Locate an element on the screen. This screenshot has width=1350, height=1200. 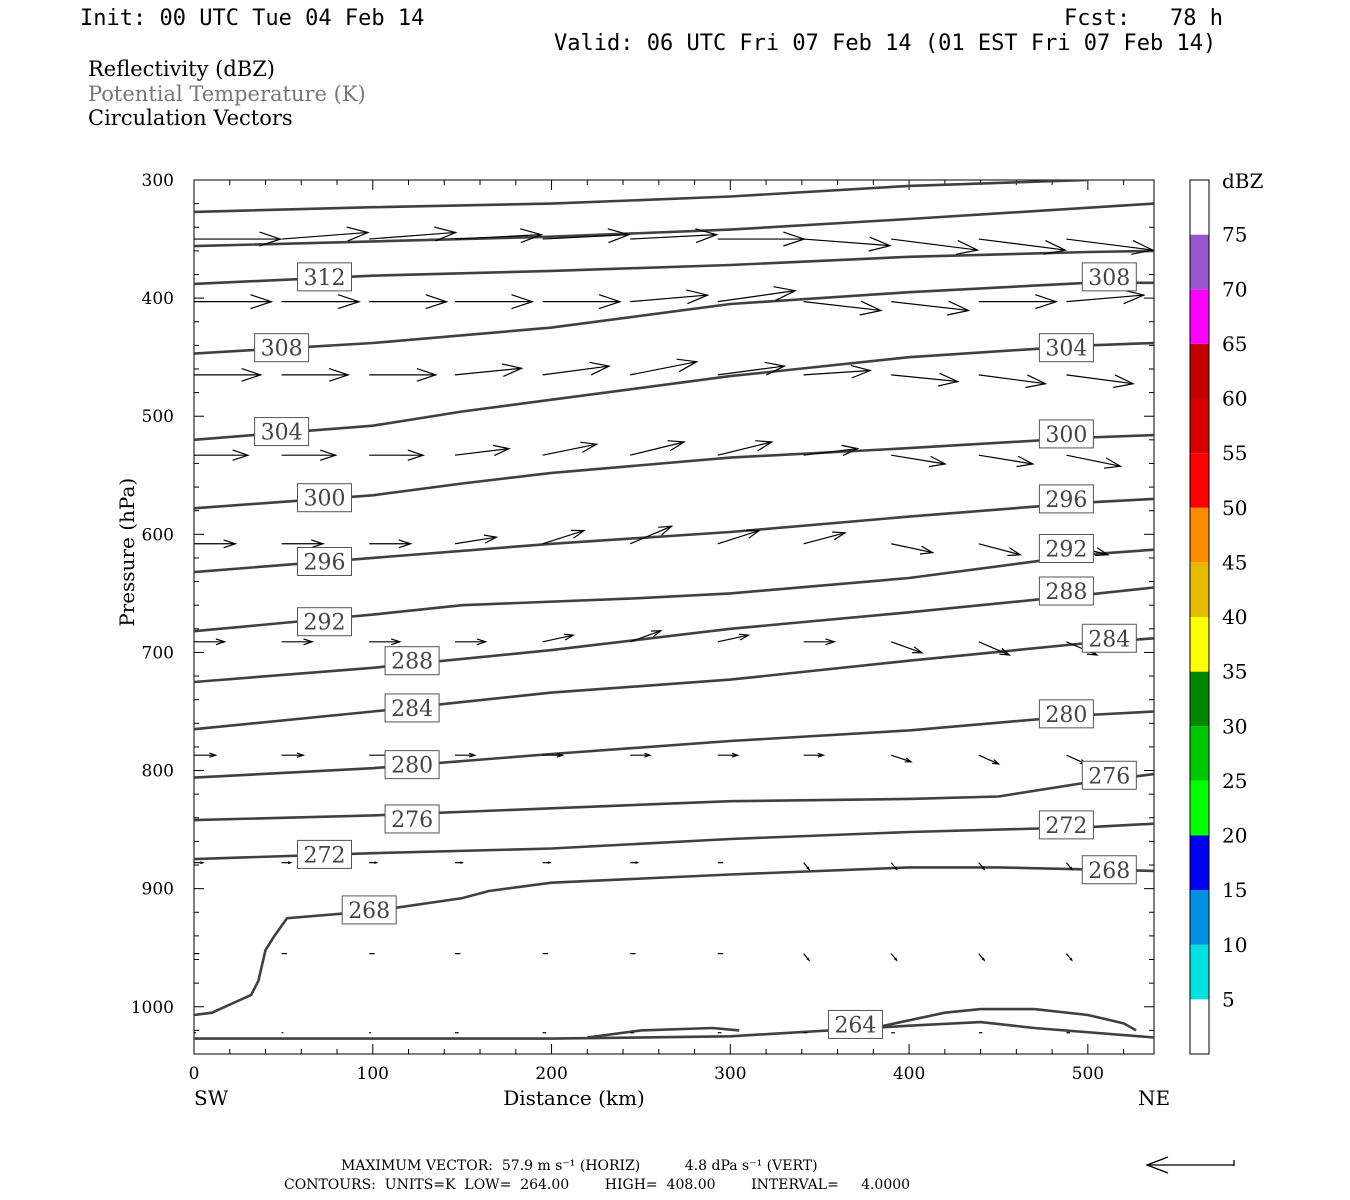
x-tick-label: 400 is located at coordinates (909, 1074).